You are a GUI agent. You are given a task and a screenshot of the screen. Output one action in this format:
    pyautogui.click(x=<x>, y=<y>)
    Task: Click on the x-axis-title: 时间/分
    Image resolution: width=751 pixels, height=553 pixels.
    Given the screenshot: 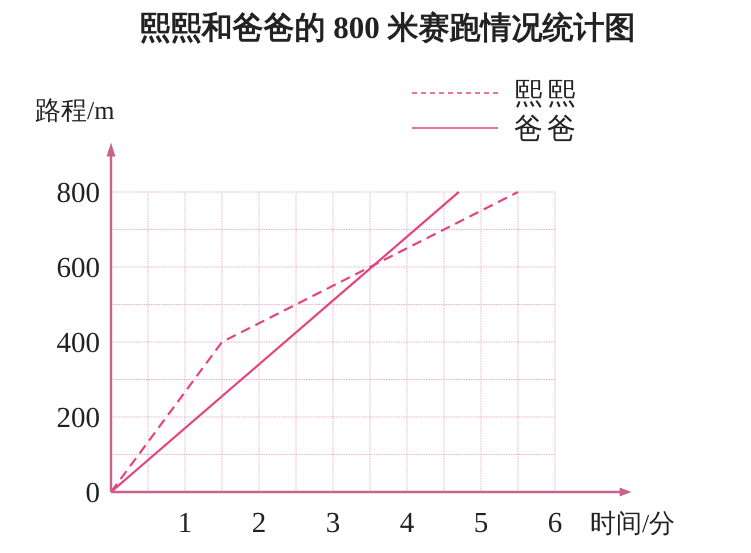 What is the action you would take?
    pyautogui.click(x=633, y=523)
    